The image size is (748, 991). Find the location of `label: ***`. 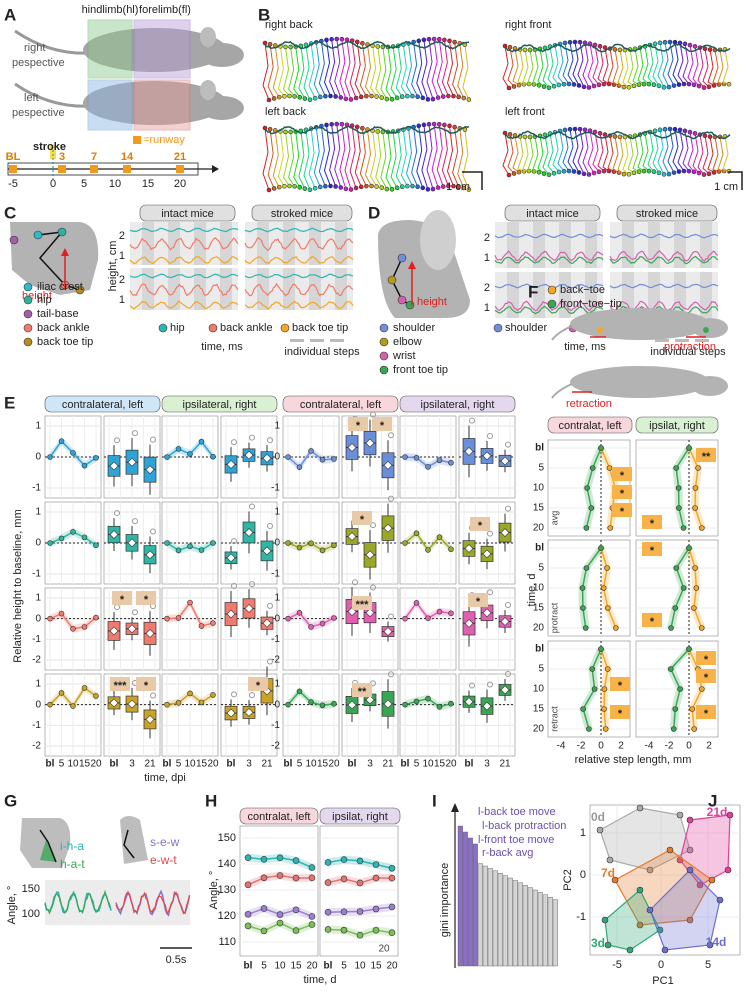

label: *** is located at coordinates (363, 605).